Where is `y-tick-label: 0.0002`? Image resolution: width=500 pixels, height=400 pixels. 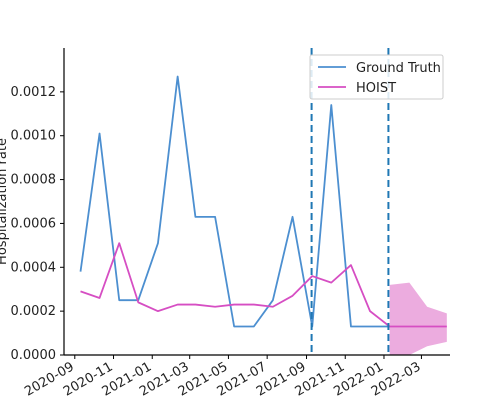
y-tick-label: 0.0002 is located at coordinates (34, 311).